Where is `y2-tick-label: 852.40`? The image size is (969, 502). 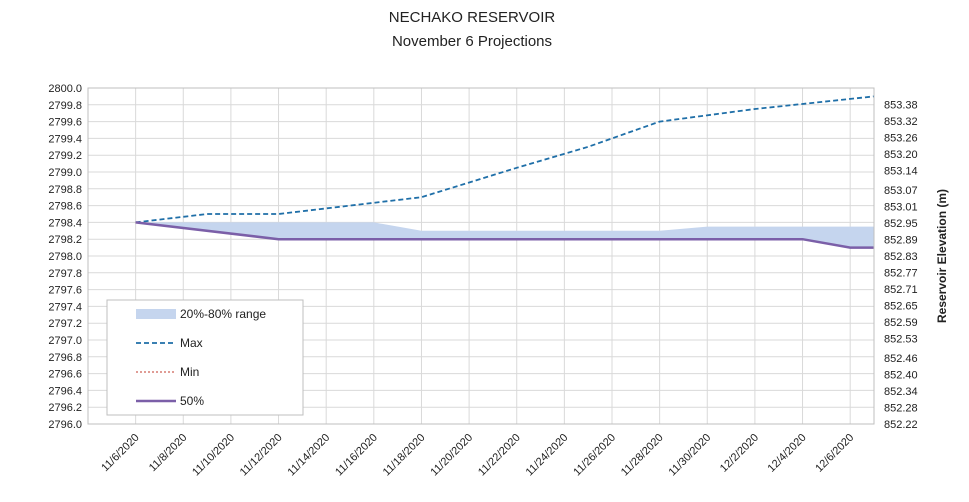
y2-tick-label: 852.40 is located at coordinates (901, 375).